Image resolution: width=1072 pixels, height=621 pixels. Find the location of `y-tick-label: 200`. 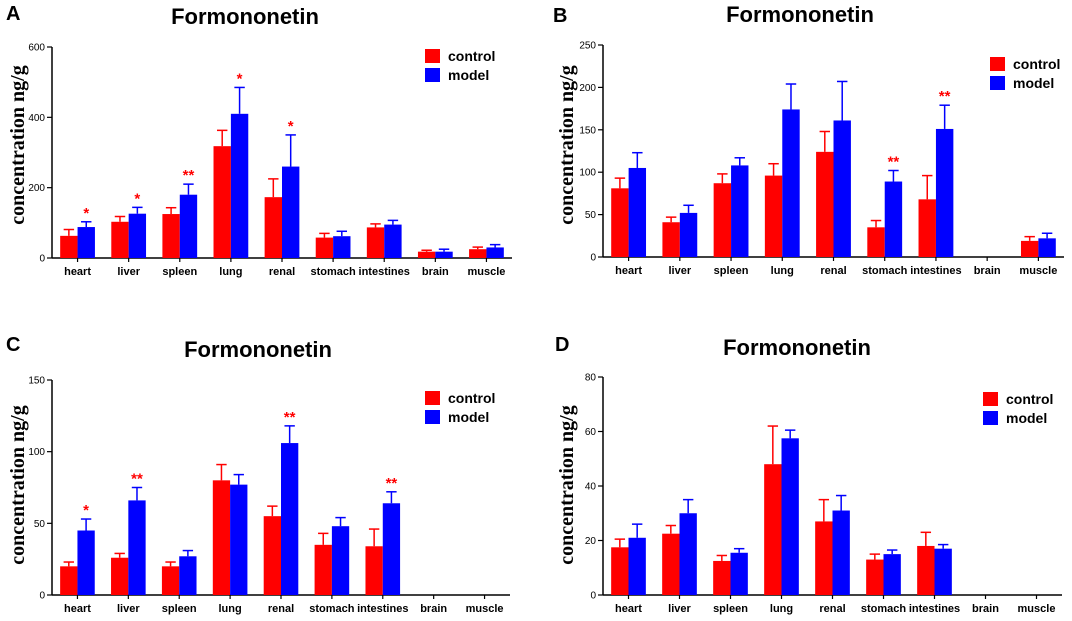

y-tick-label: 200 is located at coordinates (587, 88).